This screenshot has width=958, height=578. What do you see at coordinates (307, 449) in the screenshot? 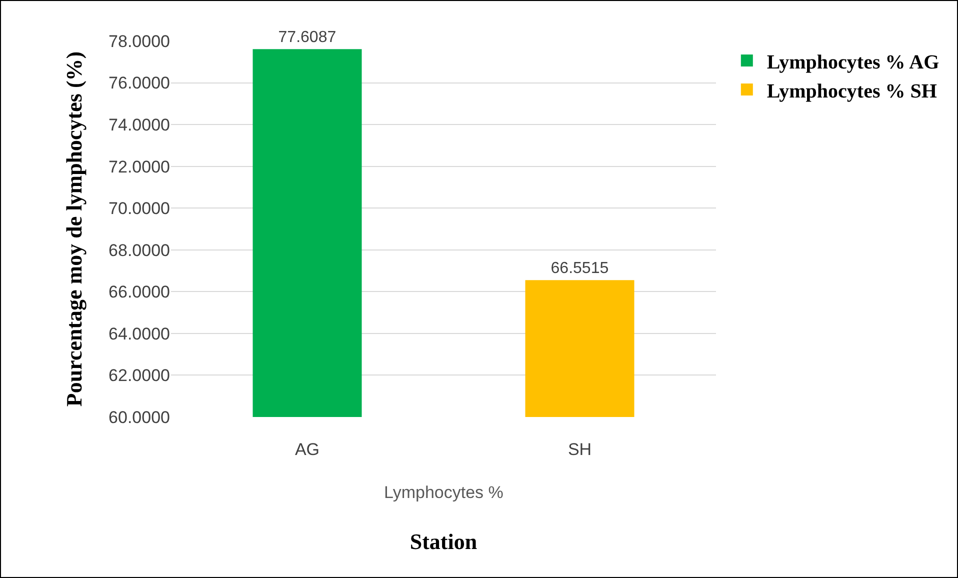
I see `x-tick-label: AG` at bounding box center [307, 449].